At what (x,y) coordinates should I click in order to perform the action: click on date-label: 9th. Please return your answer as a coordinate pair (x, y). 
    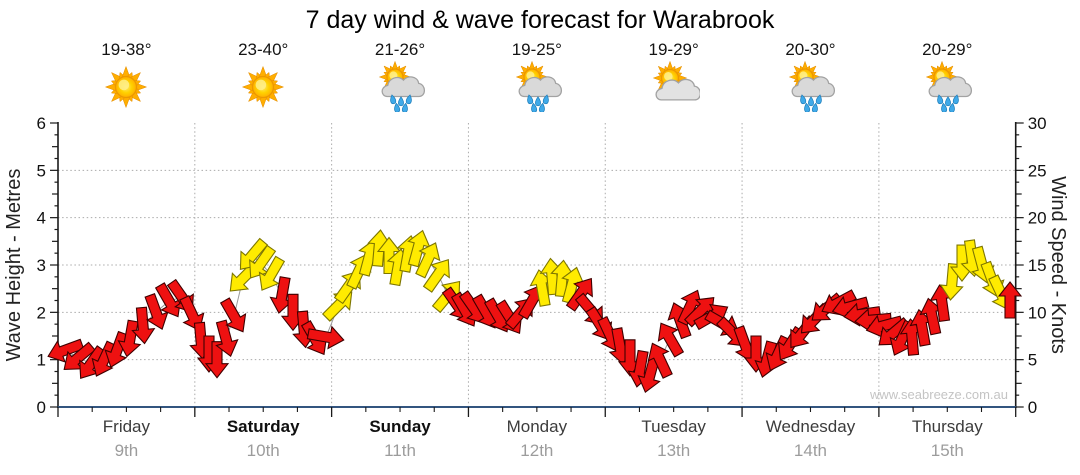
    Looking at the image, I should click on (126, 450).